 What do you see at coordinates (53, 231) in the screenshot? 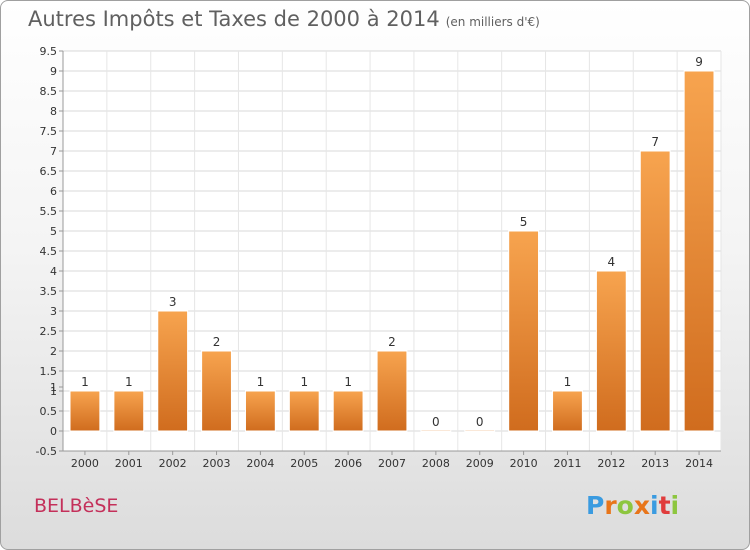
I see `y-tick-label: 5` at bounding box center [53, 231].